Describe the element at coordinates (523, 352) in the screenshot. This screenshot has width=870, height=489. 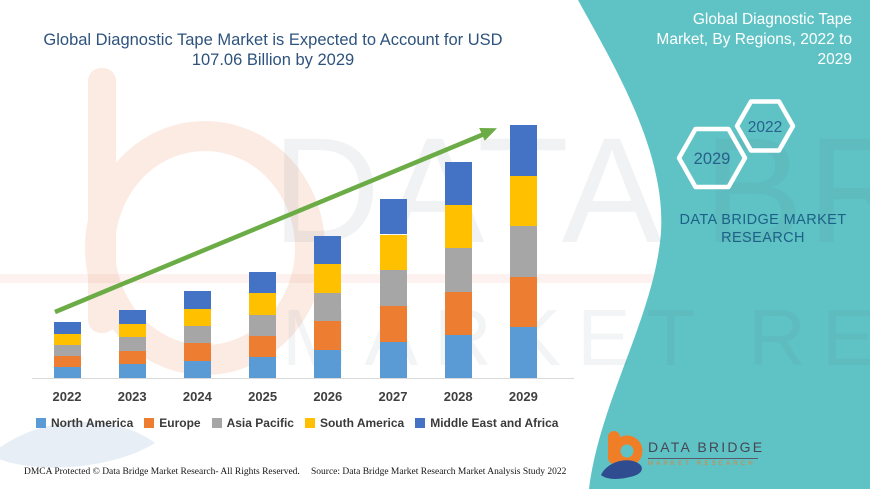
I see `bar-2029-segment-north-america` at that location.